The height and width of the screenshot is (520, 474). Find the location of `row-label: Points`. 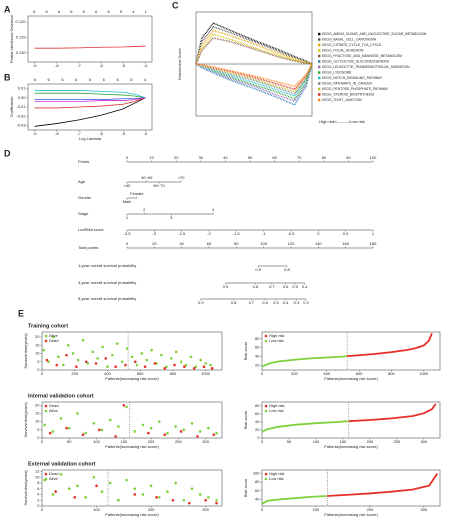

row-label: Points is located at coordinates (83, 161).